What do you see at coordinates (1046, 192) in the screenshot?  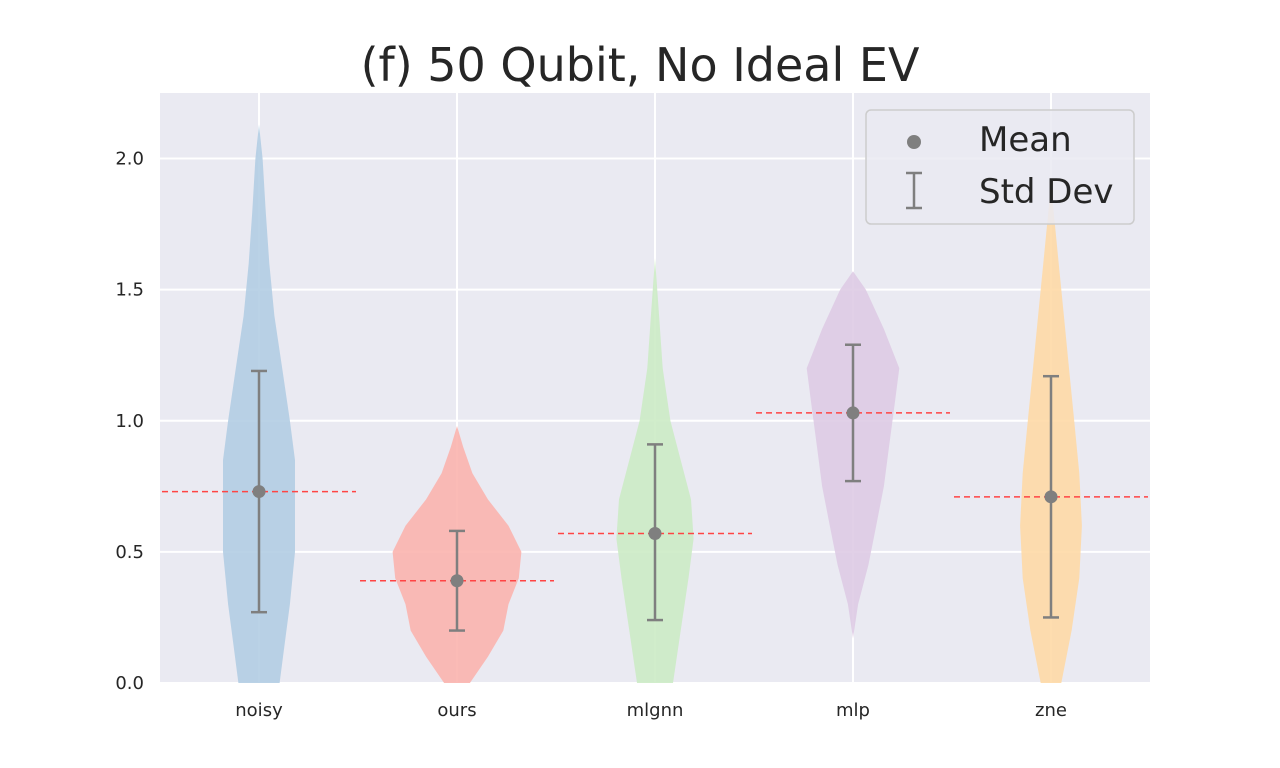 I see `legend-std-label: Std Dev` at bounding box center [1046, 192].